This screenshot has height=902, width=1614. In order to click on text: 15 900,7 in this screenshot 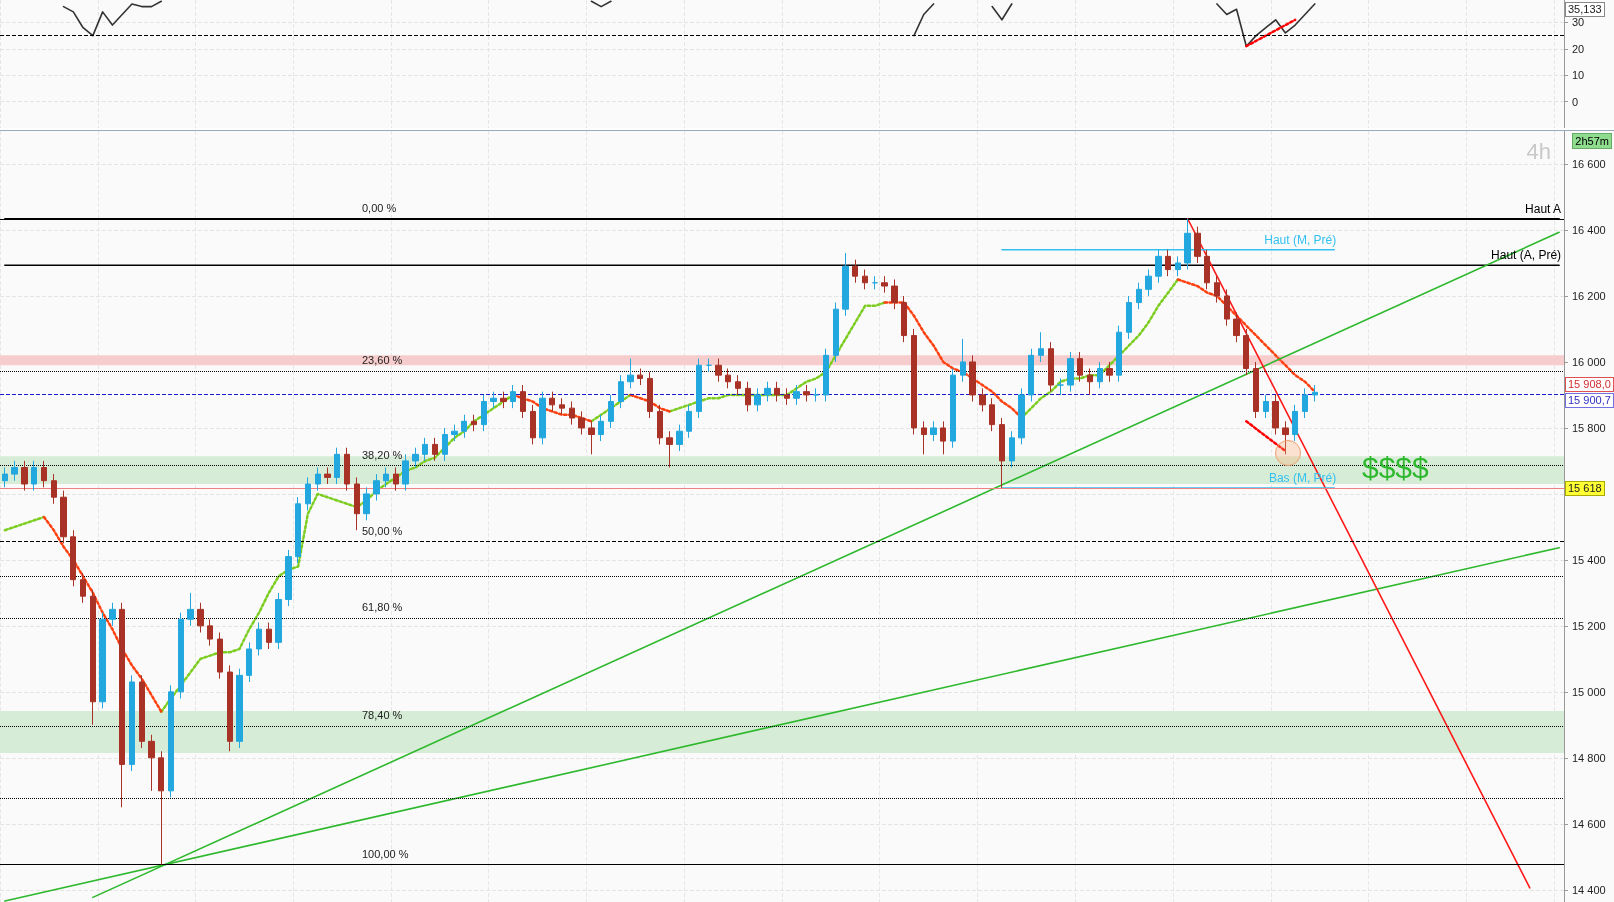, I will do `click(1589, 400)`.